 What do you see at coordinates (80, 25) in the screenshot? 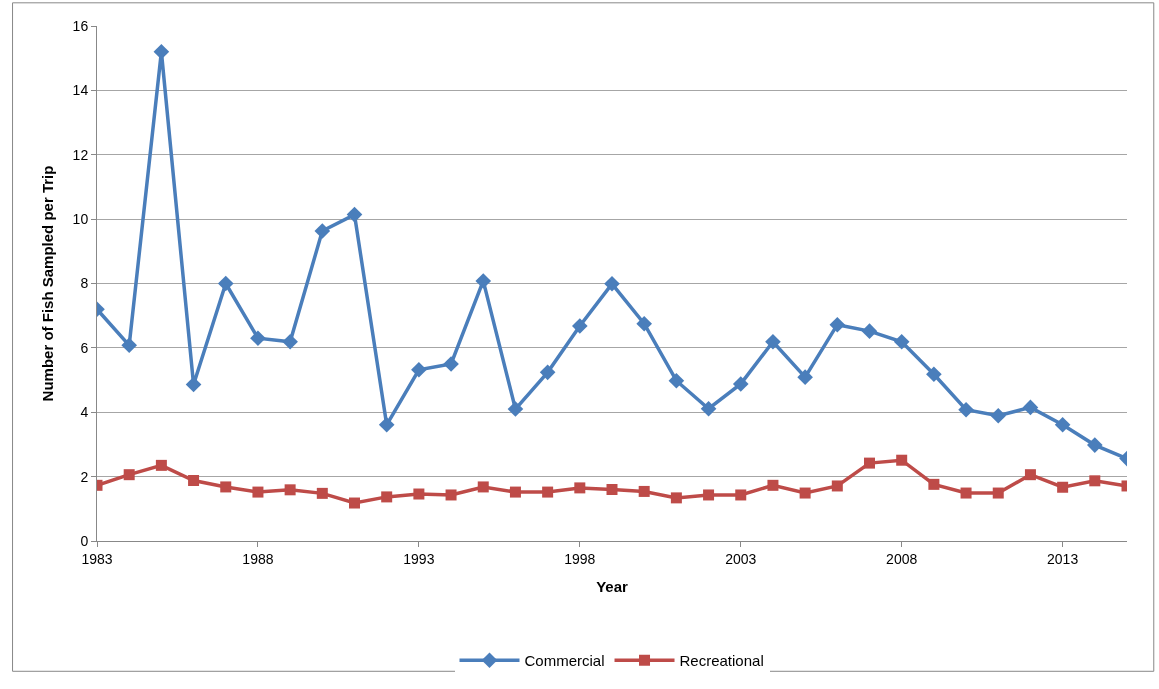
I see `y-tick-label: 16` at bounding box center [80, 25].